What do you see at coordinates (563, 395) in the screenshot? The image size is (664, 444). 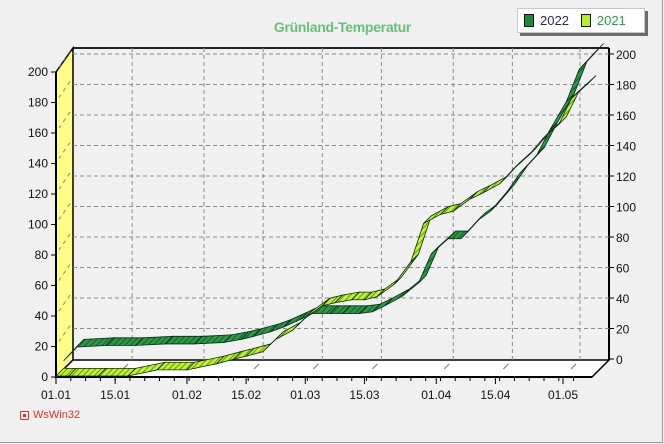 I see `svg-text: 01.05` at bounding box center [563, 395].